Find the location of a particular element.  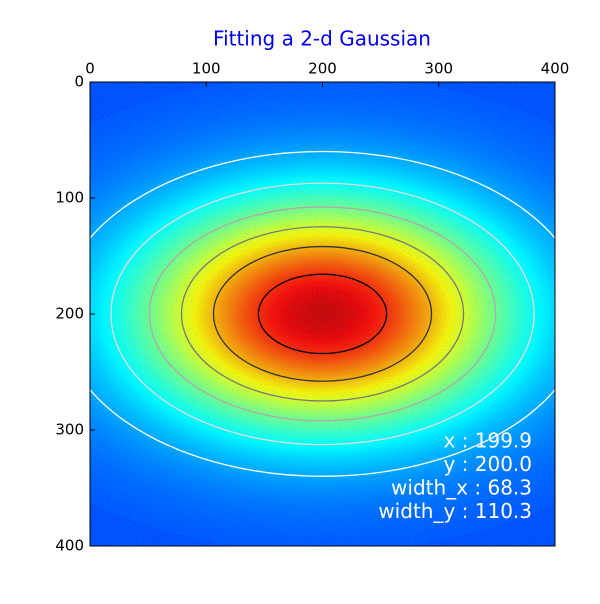

x-tick-label: 100 is located at coordinates (206, 69).